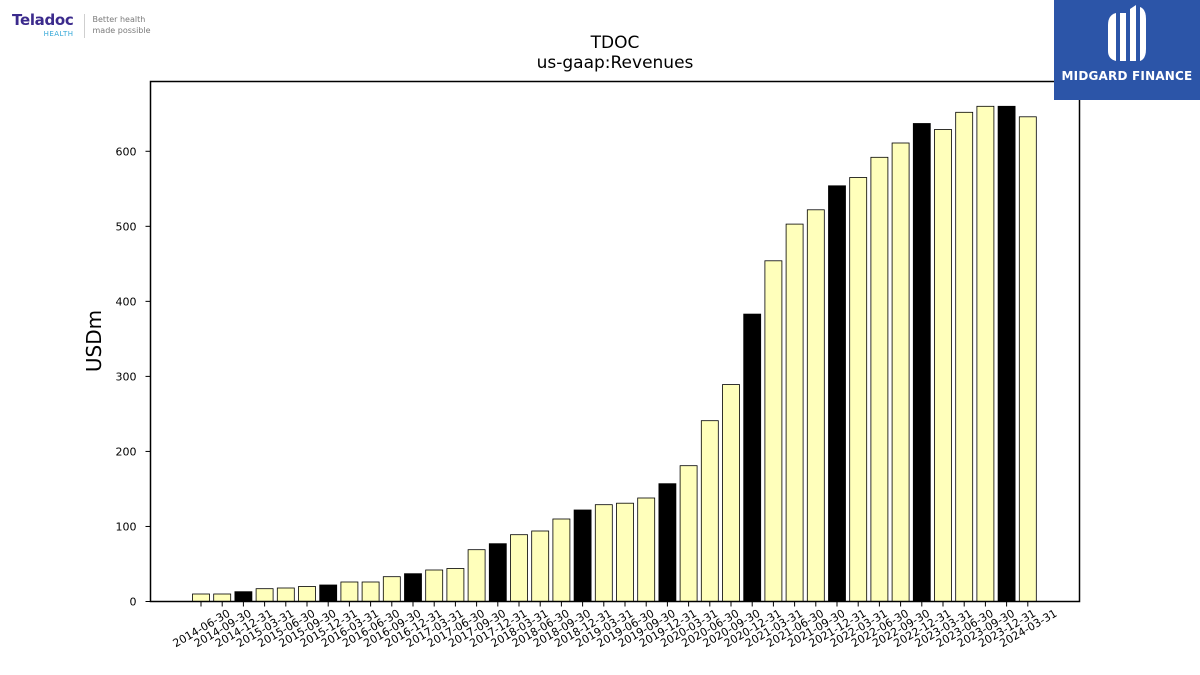  What do you see at coordinates (94, 341) in the screenshot?
I see `y-axis-label: USDm` at bounding box center [94, 341].